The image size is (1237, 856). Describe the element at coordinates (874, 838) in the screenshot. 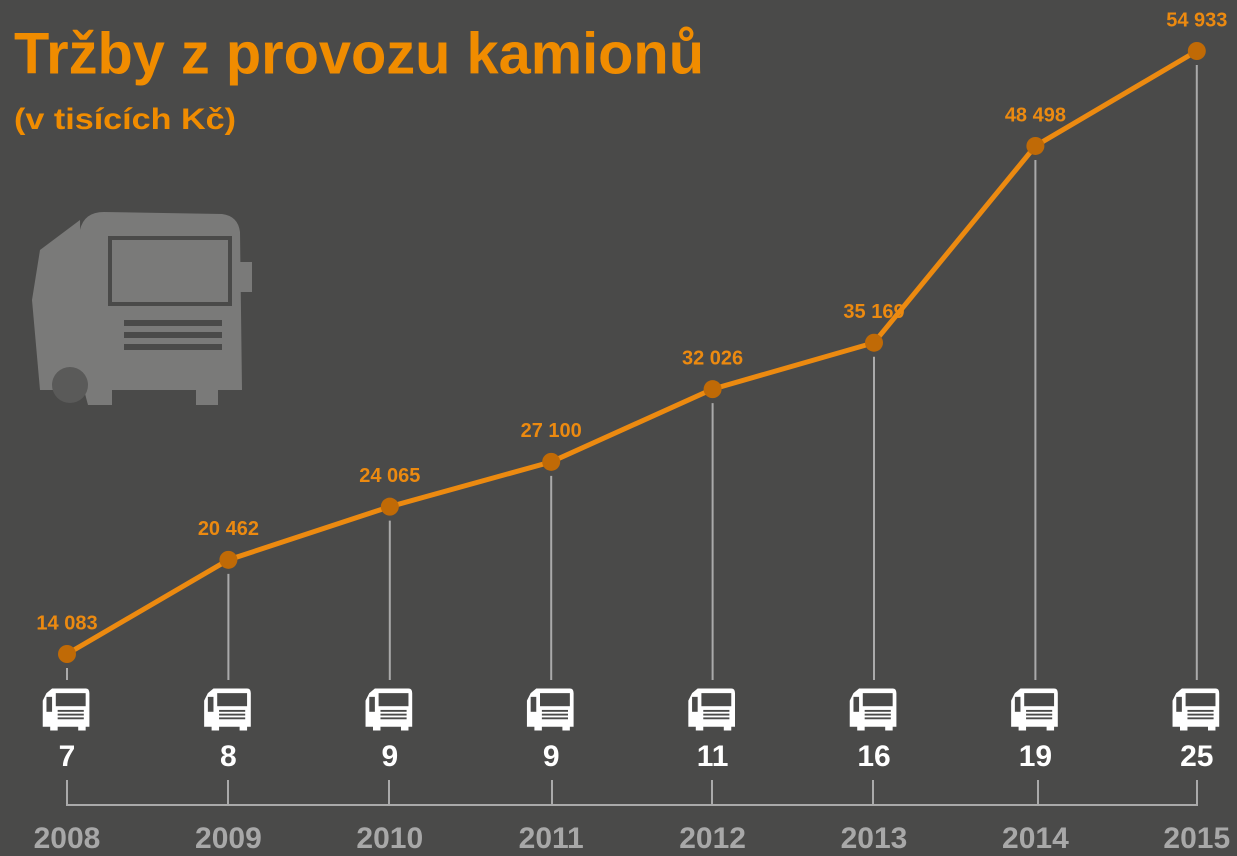

I see `x-tick-label: 2013` at that location.